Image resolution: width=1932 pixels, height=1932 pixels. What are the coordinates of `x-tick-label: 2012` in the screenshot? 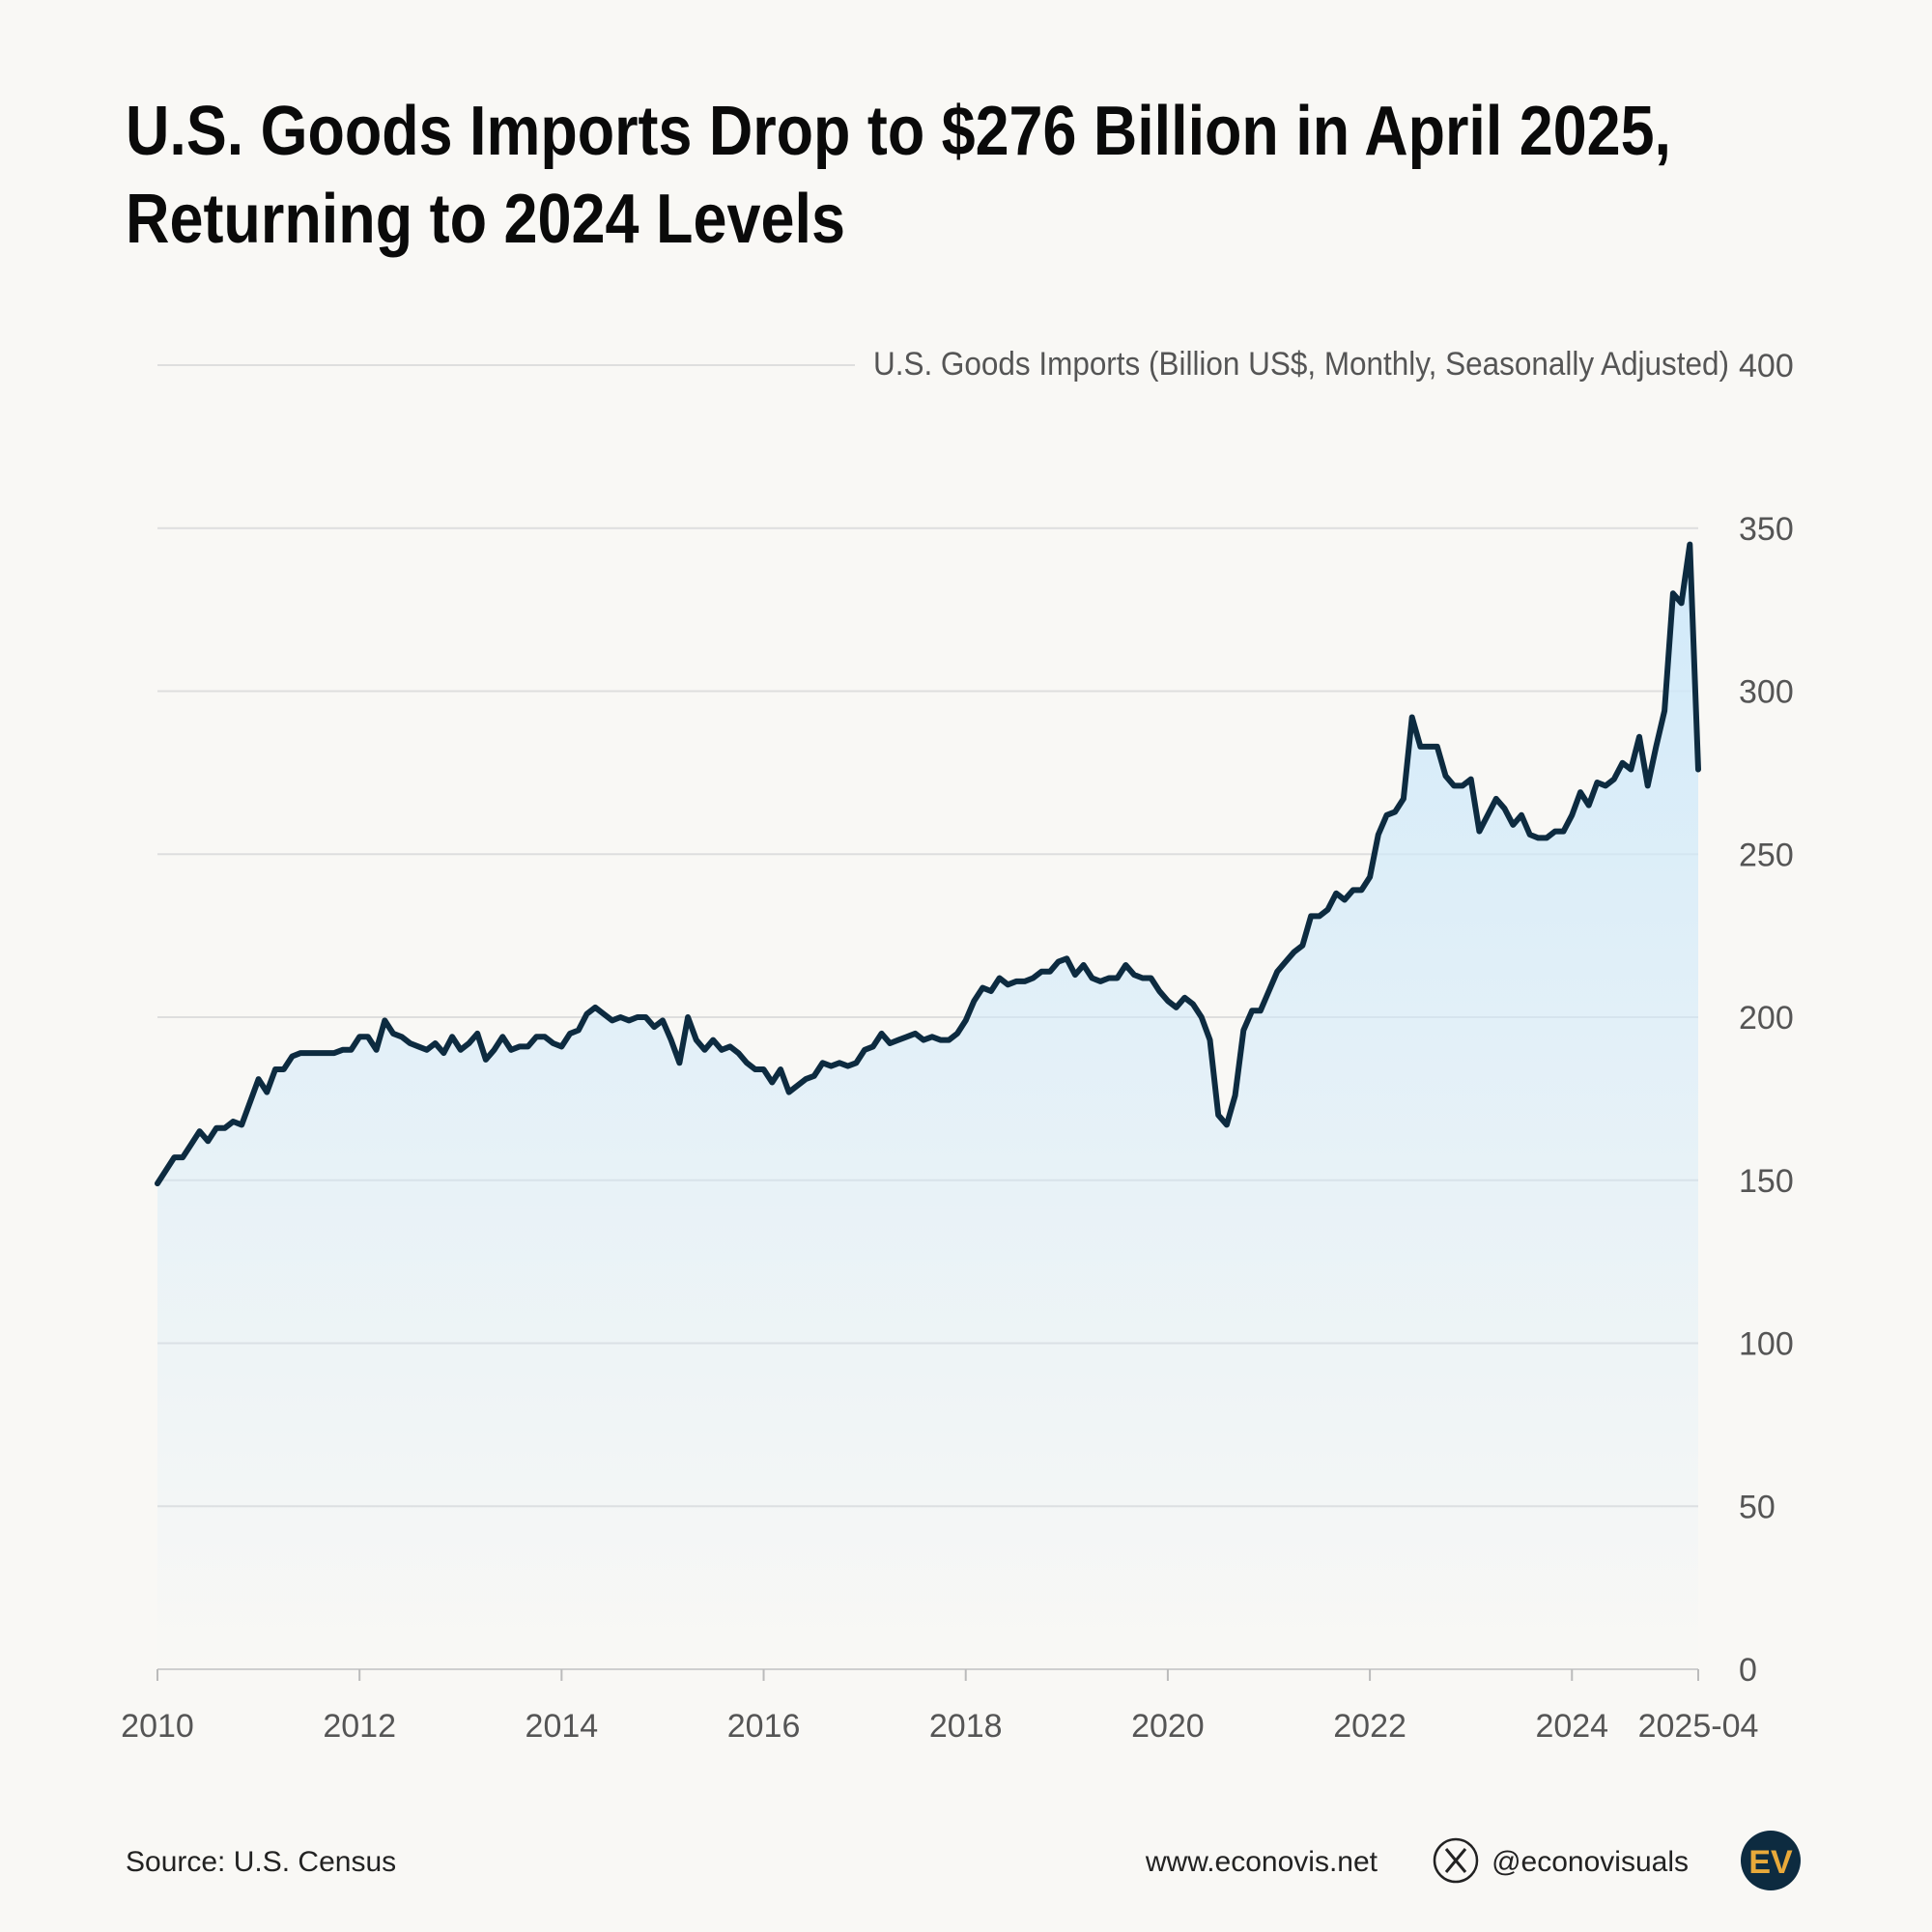 It's located at (359, 1726).